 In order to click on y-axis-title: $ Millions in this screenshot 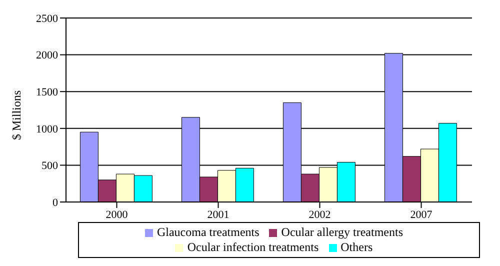, I will do `click(16, 115)`.